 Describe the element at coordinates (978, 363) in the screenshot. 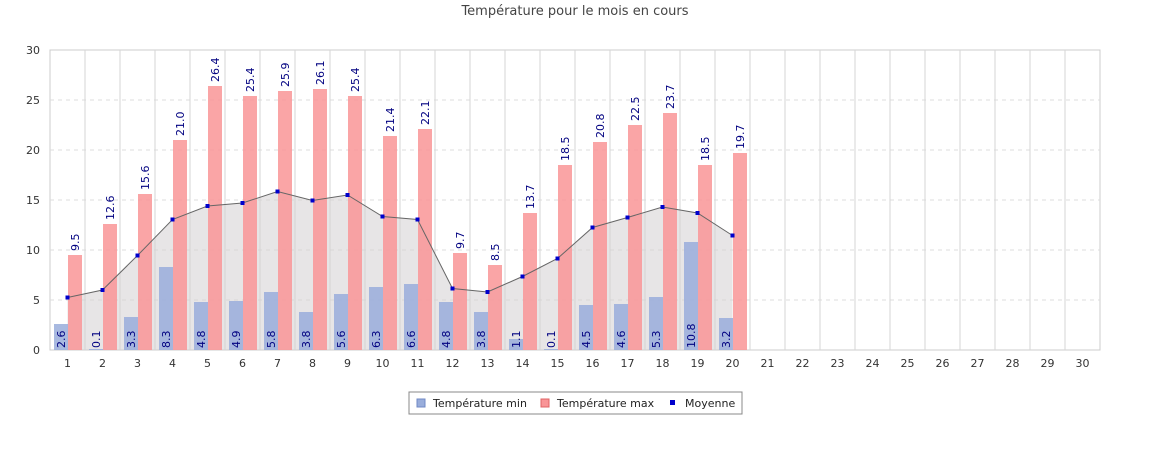

I see `x-tick-label: 27` at that location.